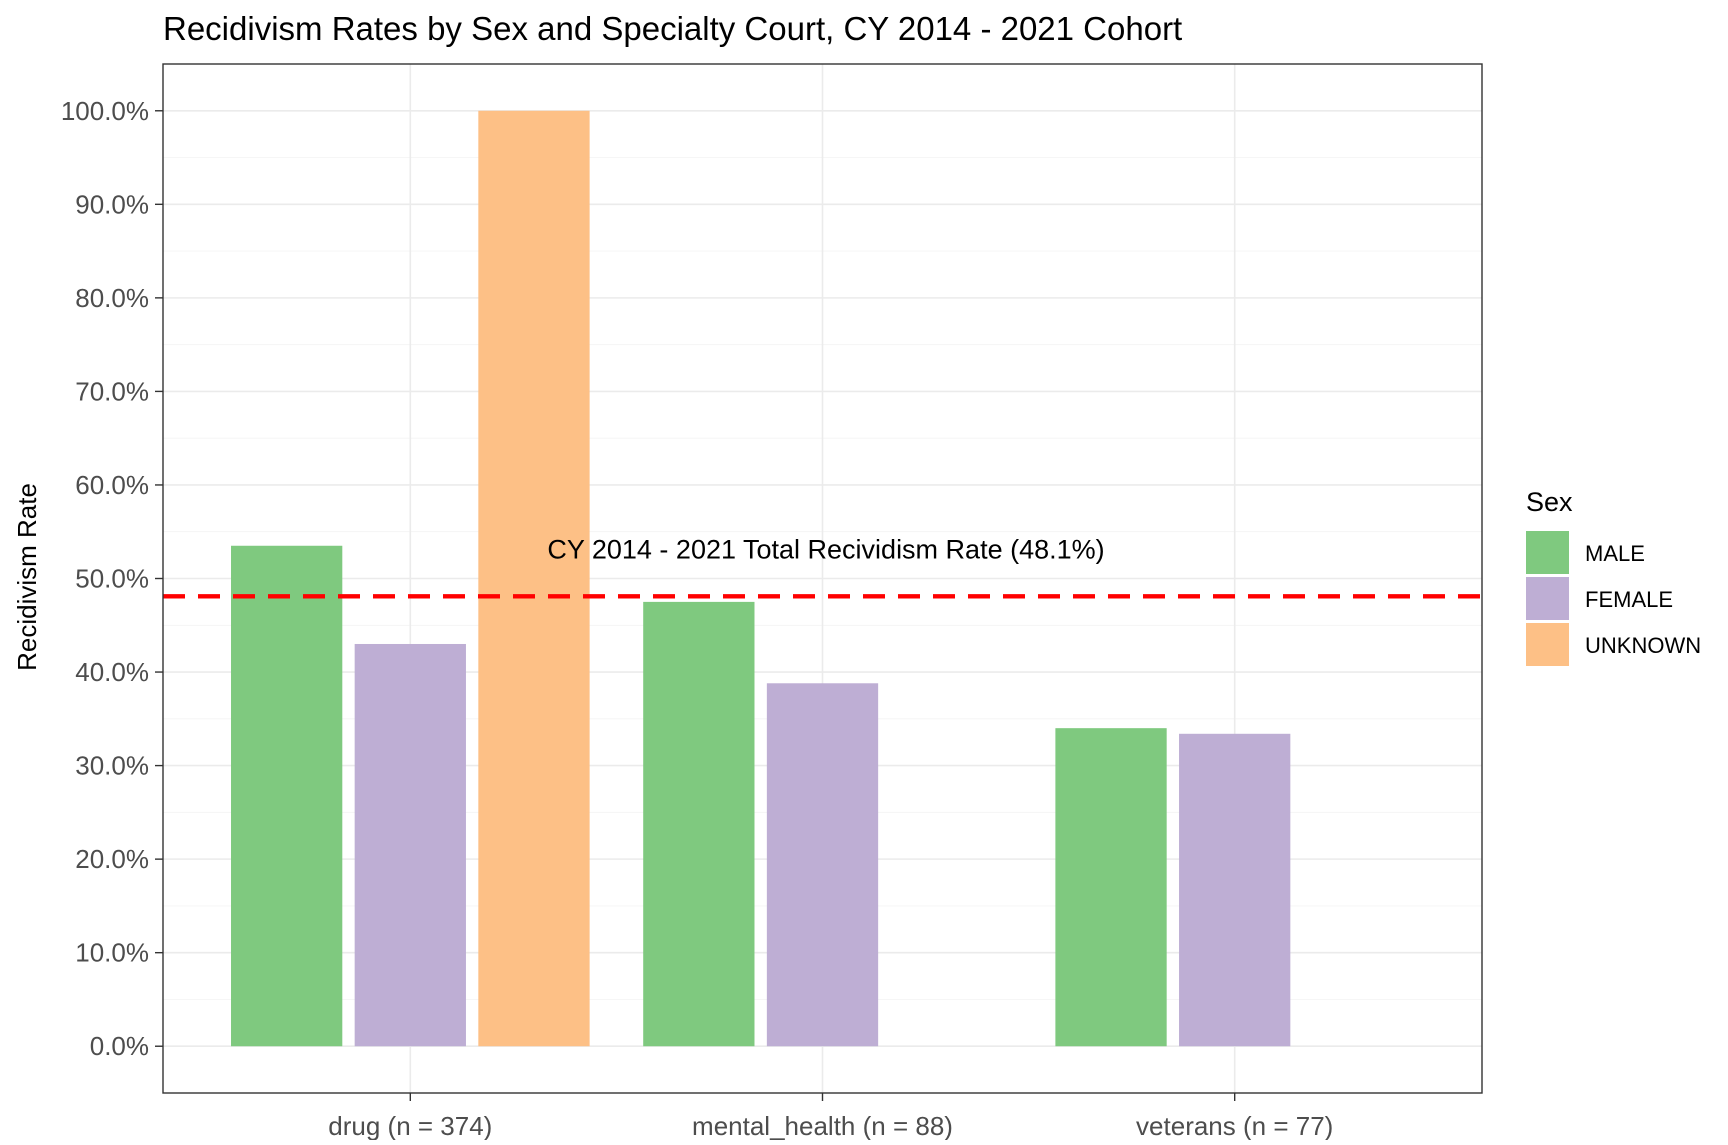  I want to click on y-tick-label: 0.0%, so click(119, 1046).